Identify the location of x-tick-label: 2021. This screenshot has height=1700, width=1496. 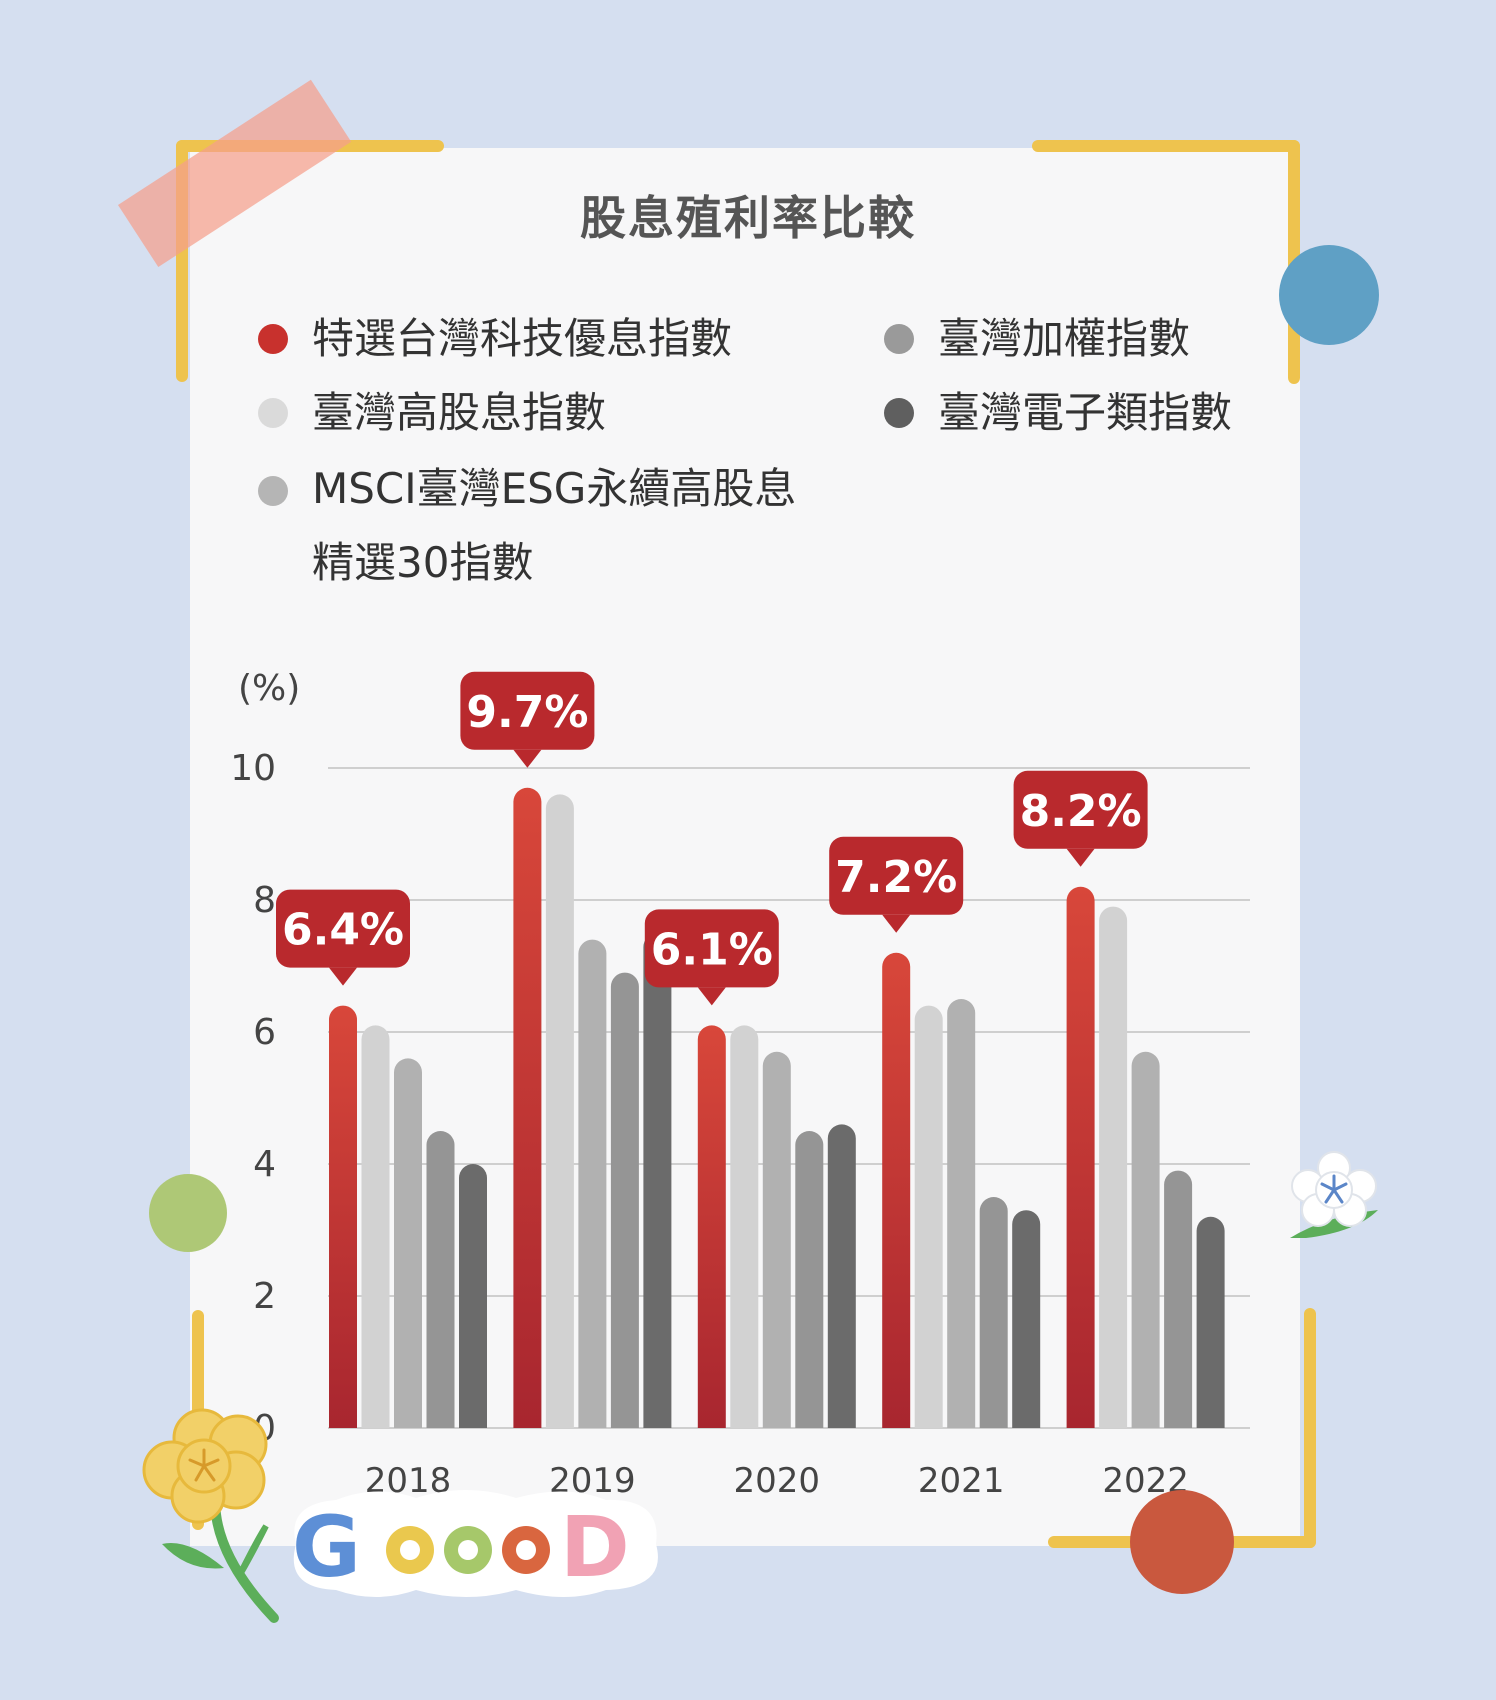
(961, 1481).